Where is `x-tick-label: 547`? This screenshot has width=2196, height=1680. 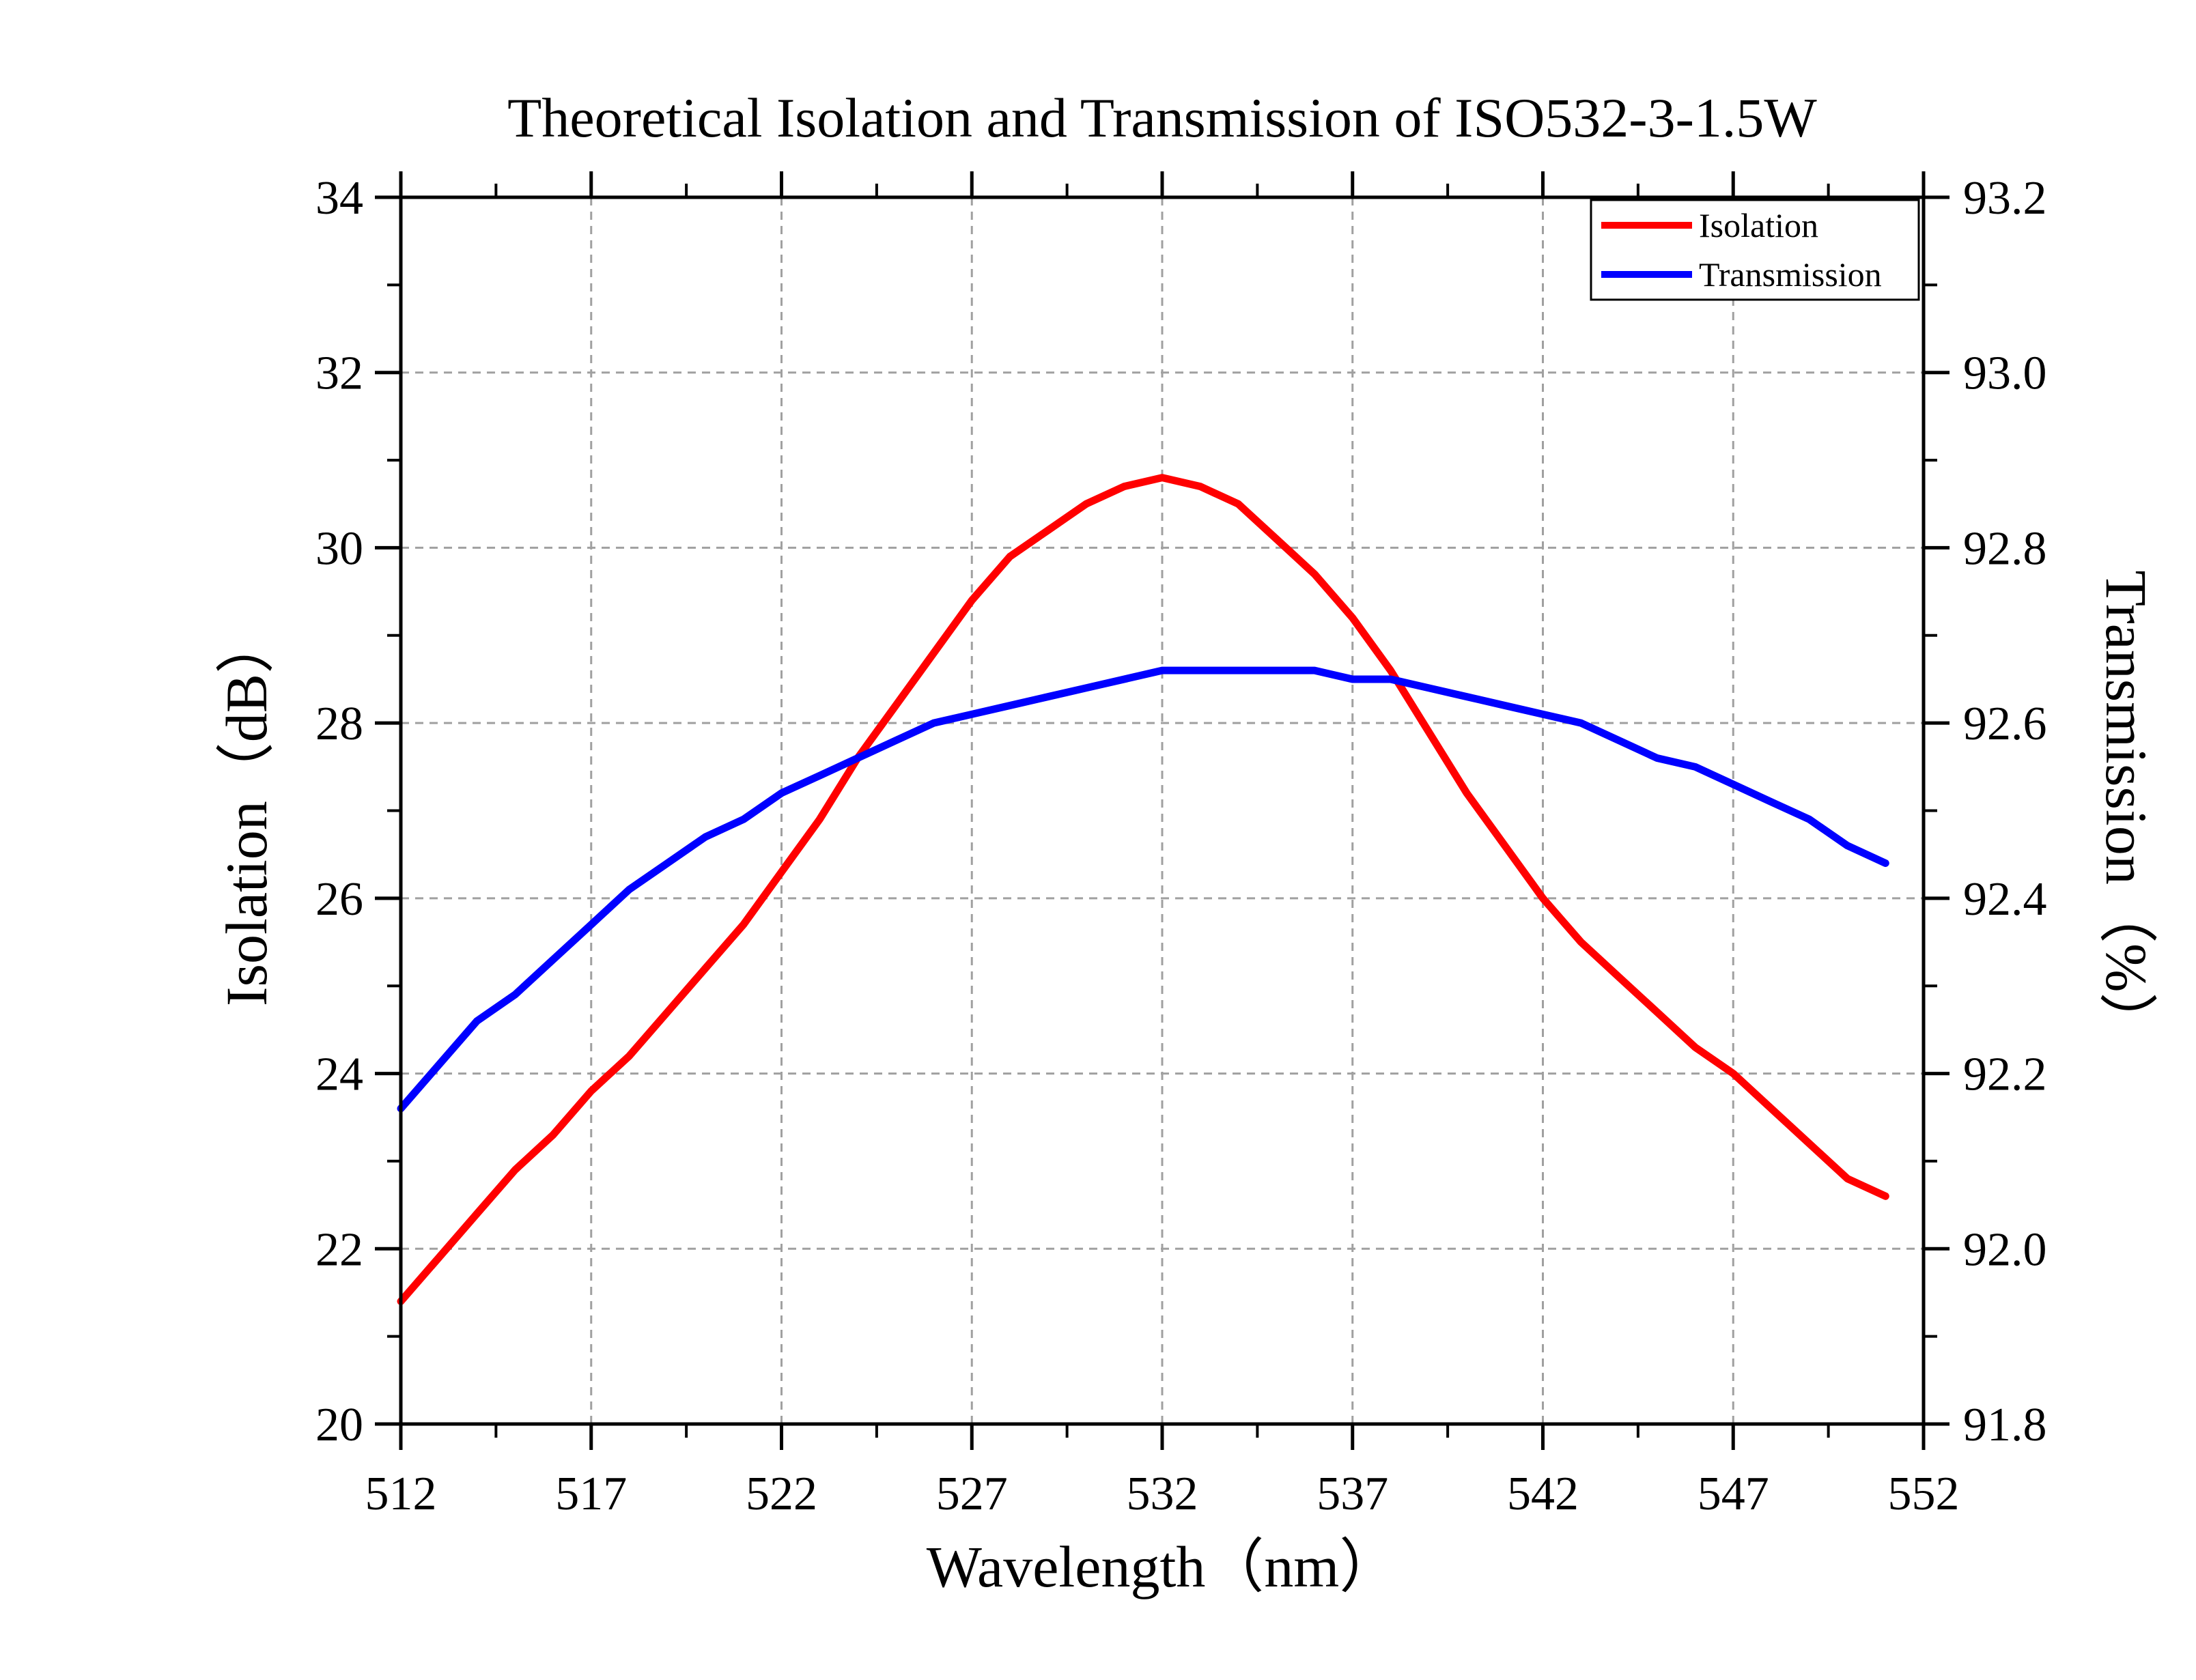 x-tick-label: 547 is located at coordinates (1734, 1494).